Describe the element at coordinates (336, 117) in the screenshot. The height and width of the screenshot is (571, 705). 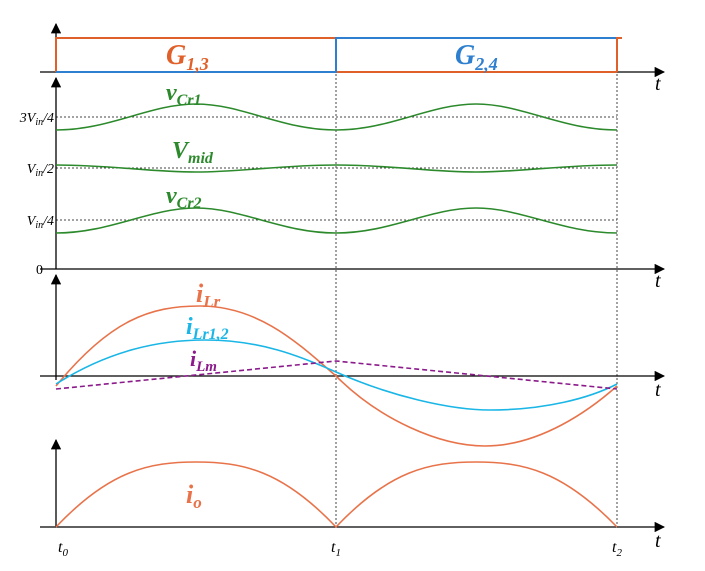
I see `vcr1-wave` at that location.